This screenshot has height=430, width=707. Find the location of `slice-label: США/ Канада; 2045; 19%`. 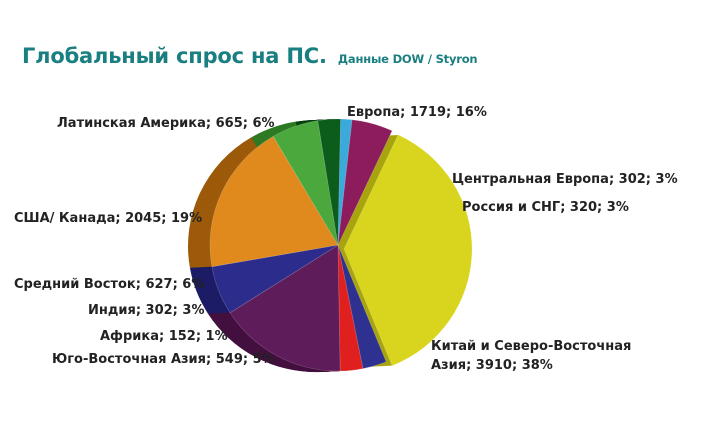

slice-label: США/ Канада; 2045; 19% is located at coordinates (108, 218).